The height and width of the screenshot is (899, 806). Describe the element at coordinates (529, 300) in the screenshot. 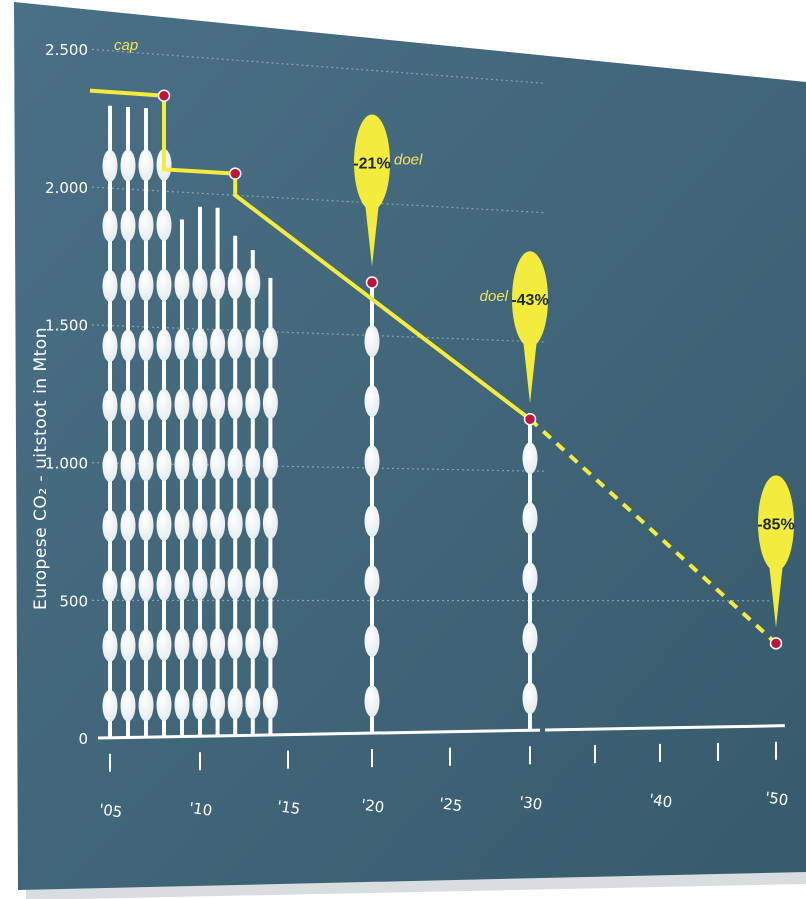

I see `annotation-value: -43%` at that location.